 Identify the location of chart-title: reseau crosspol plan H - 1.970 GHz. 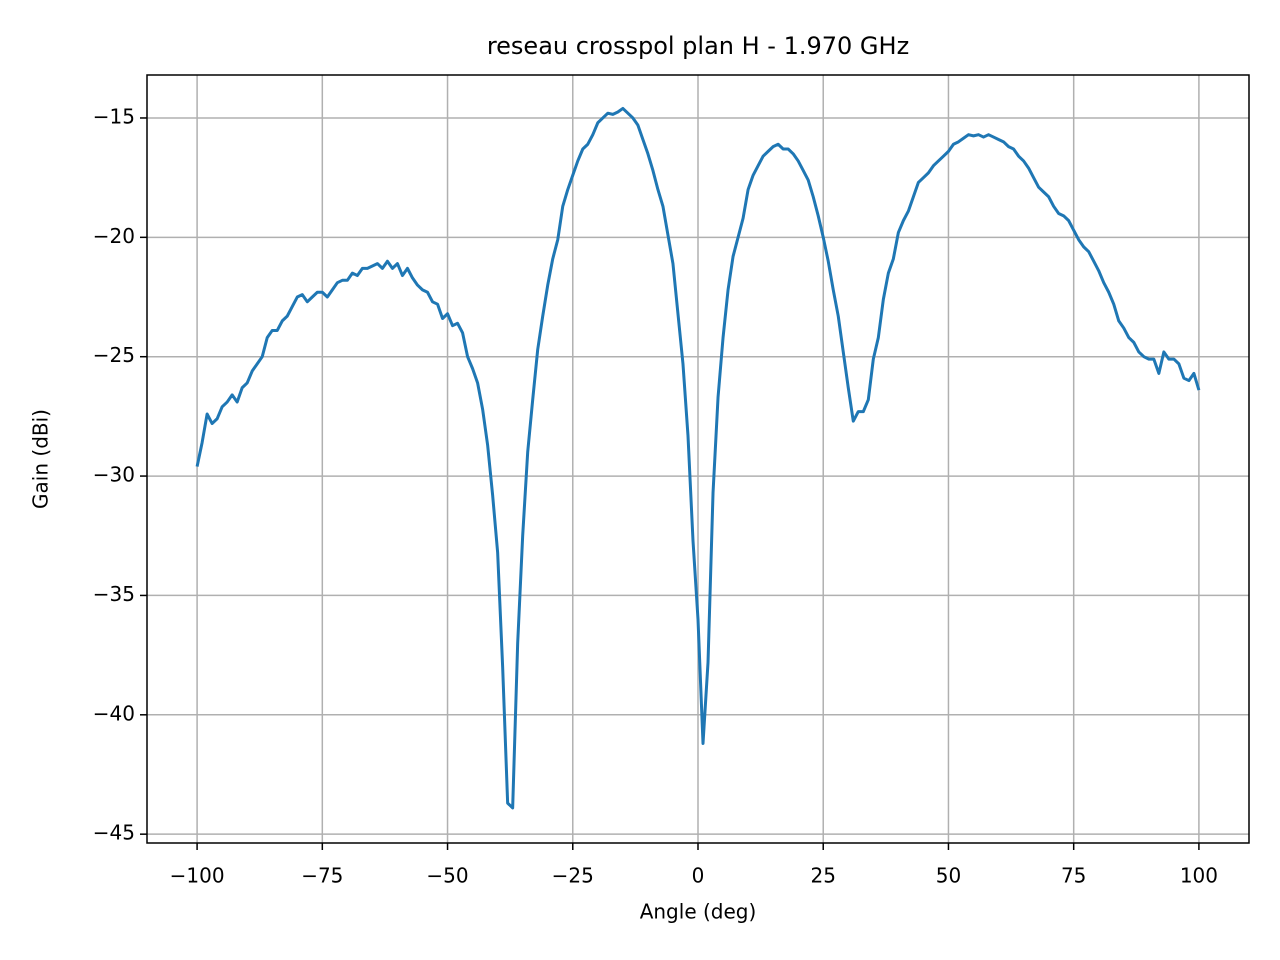
(698, 46).